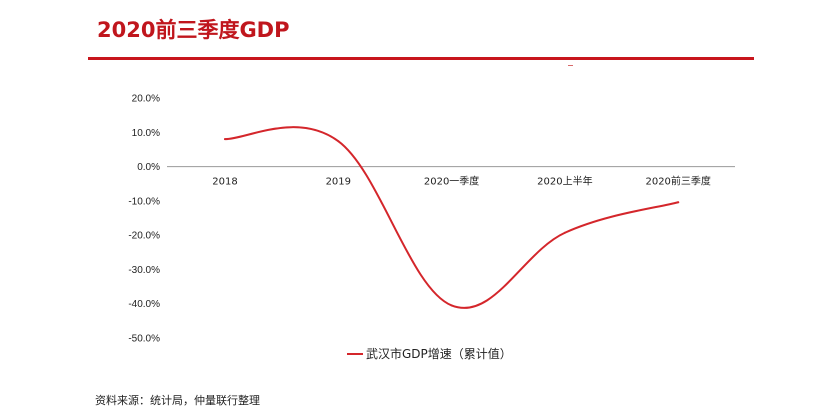  What do you see at coordinates (570, 65) in the screenshot?
I see `divider-speck` at bounding box center [570, 65].